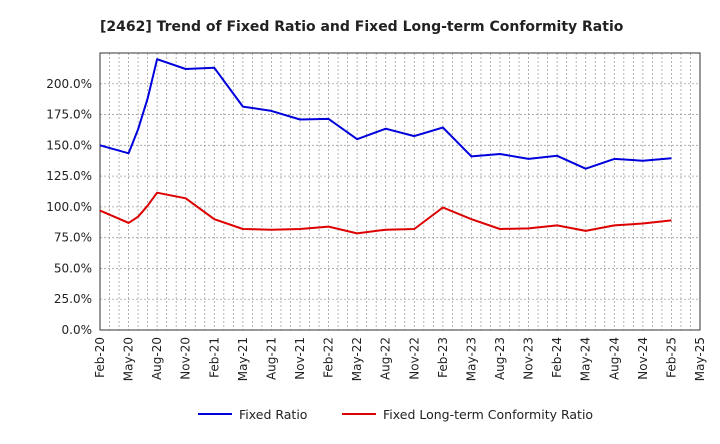 The image size is (720, 444). What do you see at coordinates (671, 357) in the screenshot?
I see `x-tick-label: Feb-25` at bounding box center [671, 357].